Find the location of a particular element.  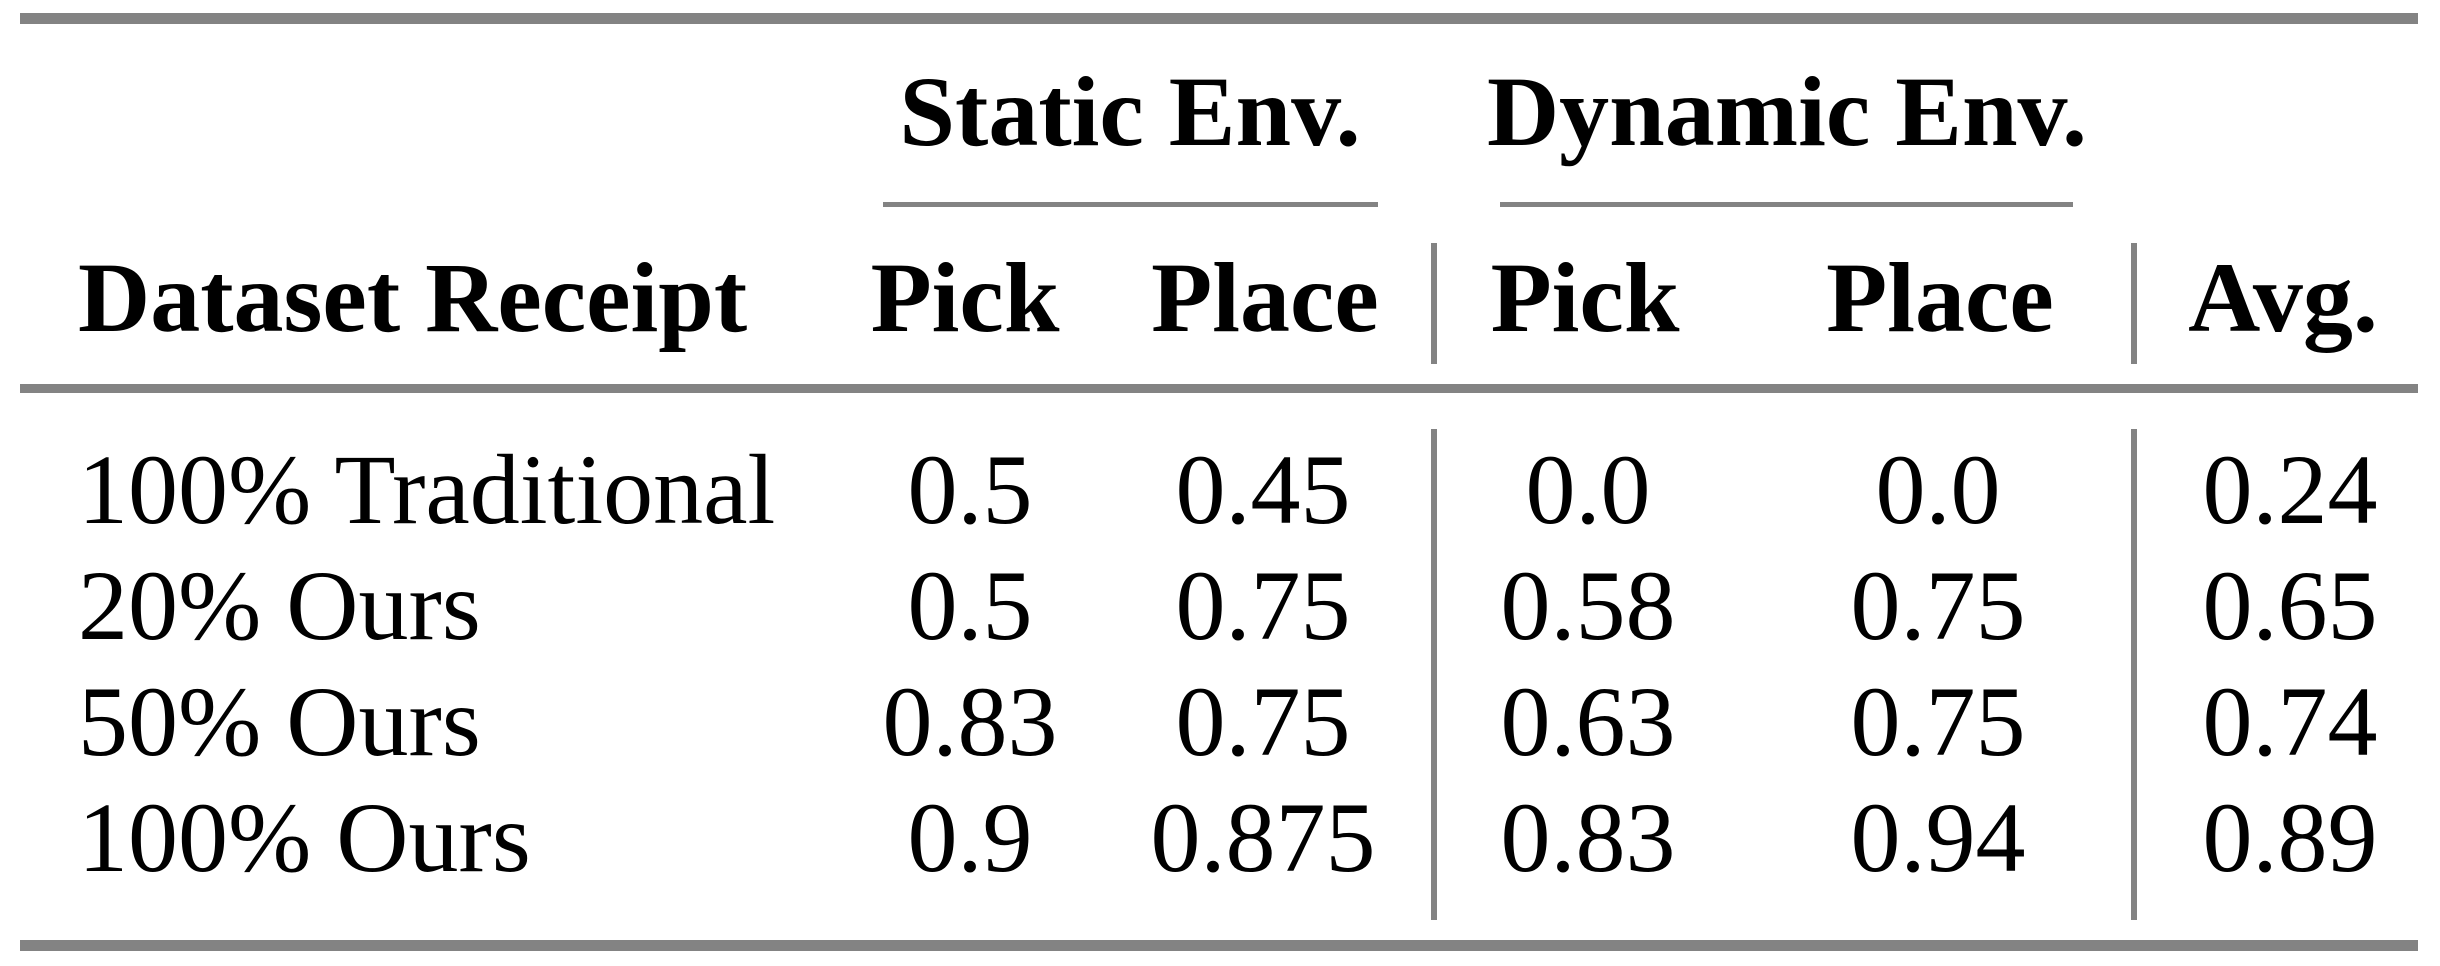

header-dataset-receipt: Dataset Receipt is located at coordinates (413, 297).